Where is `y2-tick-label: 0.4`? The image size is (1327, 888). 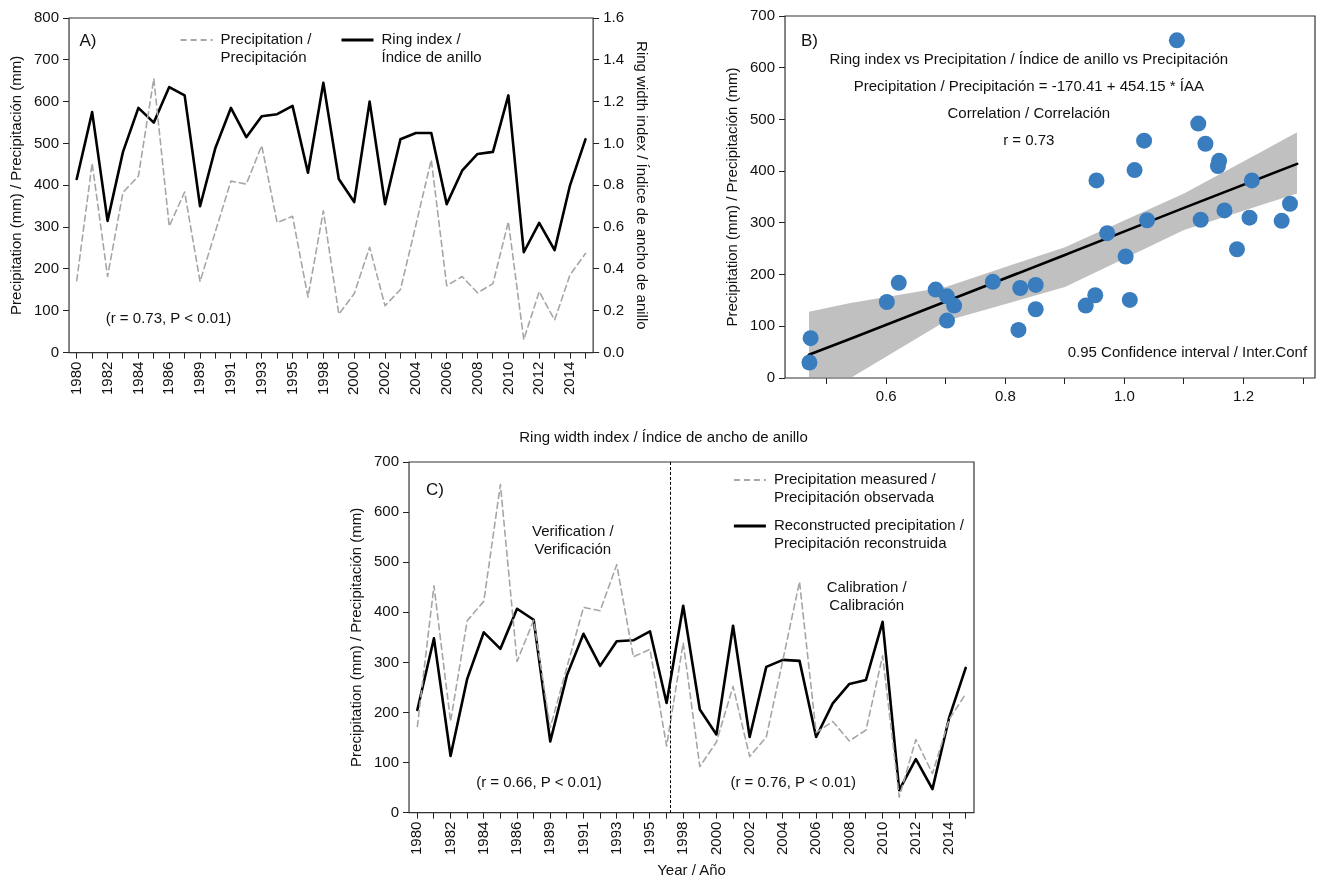 y2-tick-label: 0.4 is located at coordinates (614, 268).